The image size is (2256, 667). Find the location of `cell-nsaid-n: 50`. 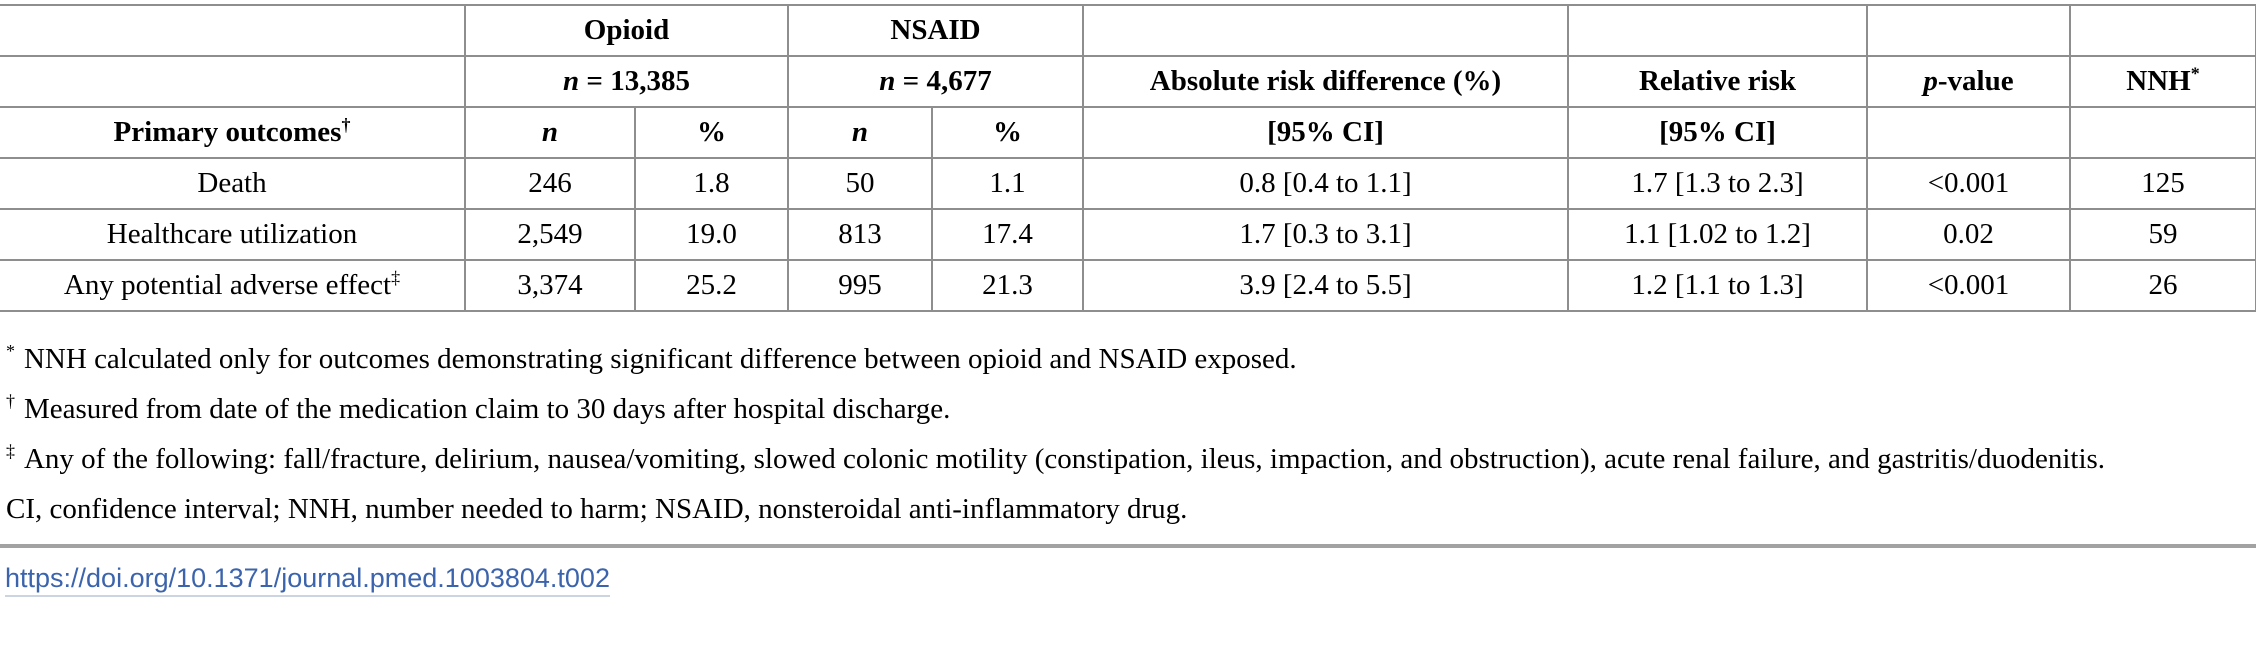

cell-nsaid-n: 50 is located at coordinates (860, 183).